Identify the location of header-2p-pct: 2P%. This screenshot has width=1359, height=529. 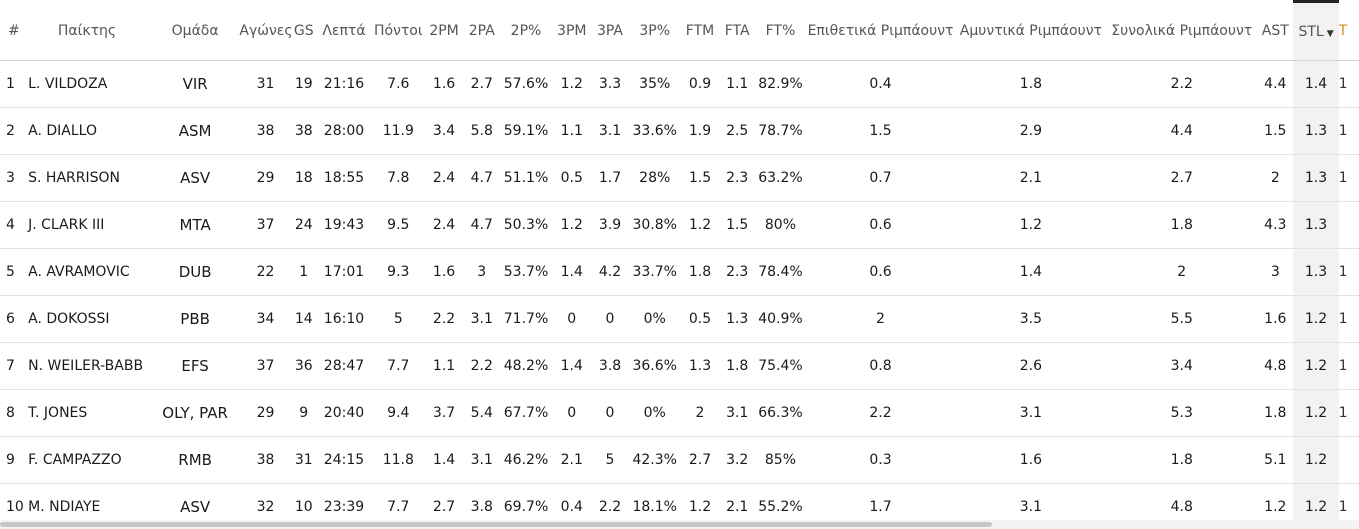
(526, 31).